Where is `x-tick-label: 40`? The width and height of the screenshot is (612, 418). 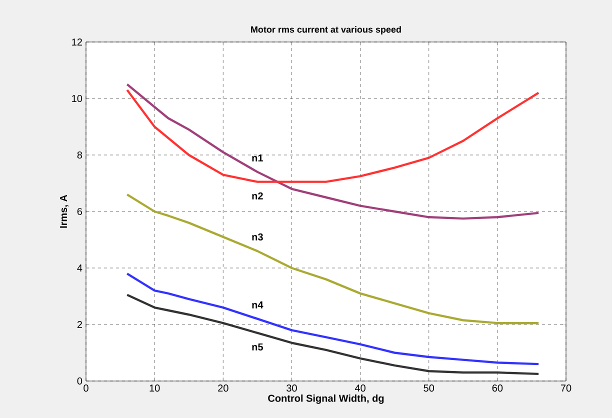
x-tick-label: 40 is located at coordinates (360, 388).